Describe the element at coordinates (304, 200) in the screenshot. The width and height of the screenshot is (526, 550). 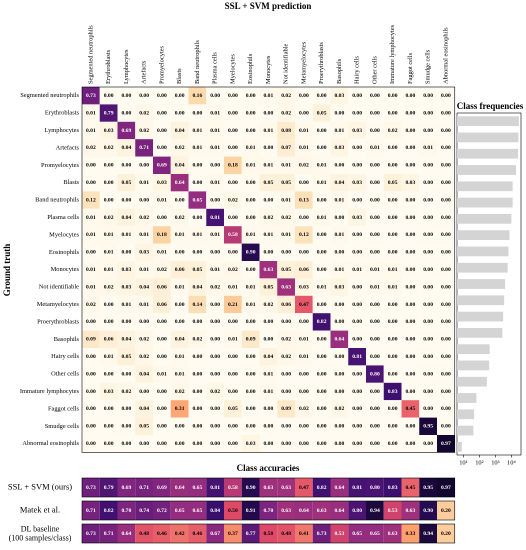
I see `cell-label: 0.13` at that location.